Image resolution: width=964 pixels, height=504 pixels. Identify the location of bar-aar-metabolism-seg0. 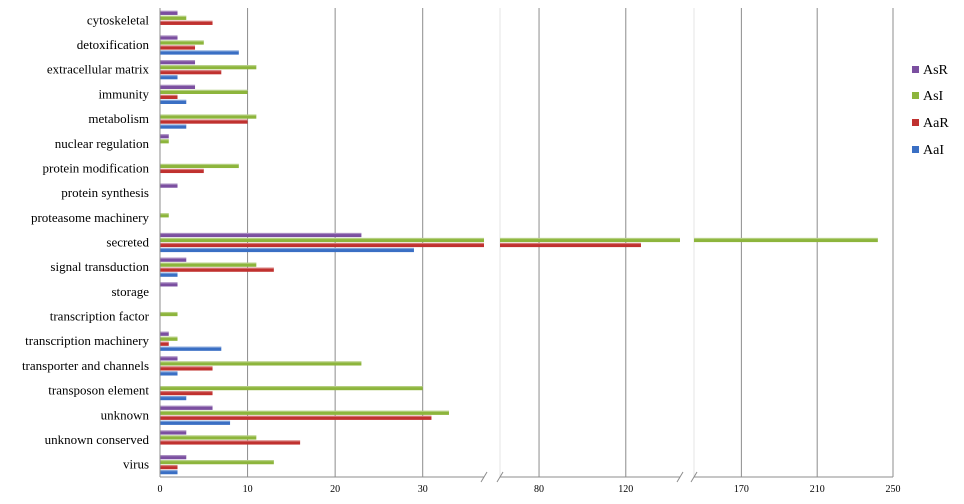
(204, 121).